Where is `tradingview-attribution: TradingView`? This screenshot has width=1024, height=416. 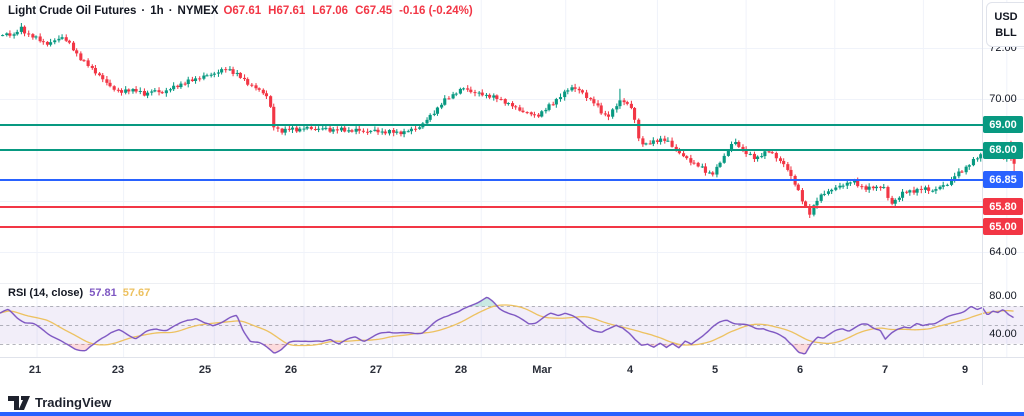
tradingview-attribution: TradingView is located at coordinates (59, 402).